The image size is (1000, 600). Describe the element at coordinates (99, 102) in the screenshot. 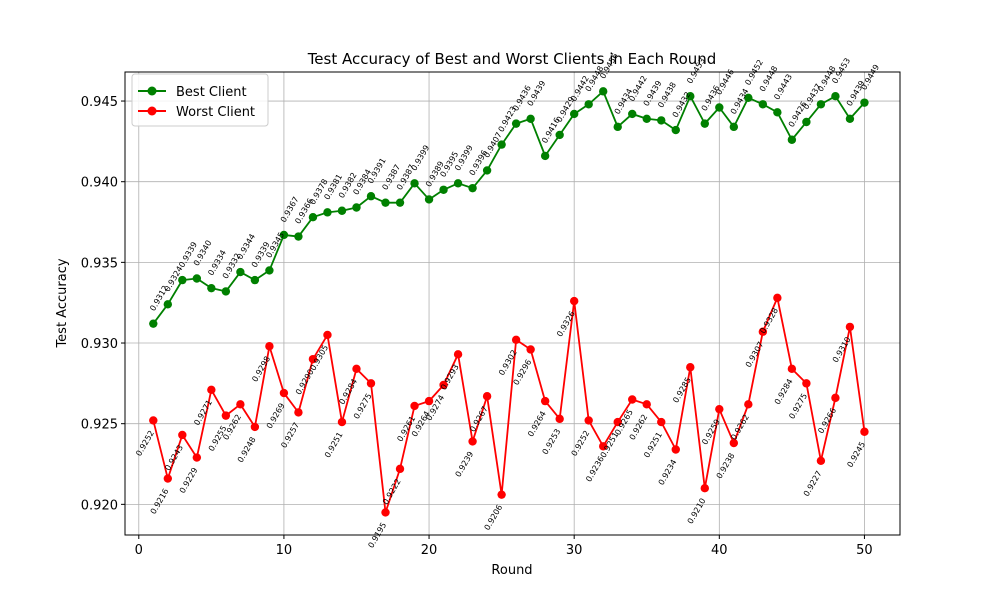

I see `y-tick-label: 0.945` at that location.